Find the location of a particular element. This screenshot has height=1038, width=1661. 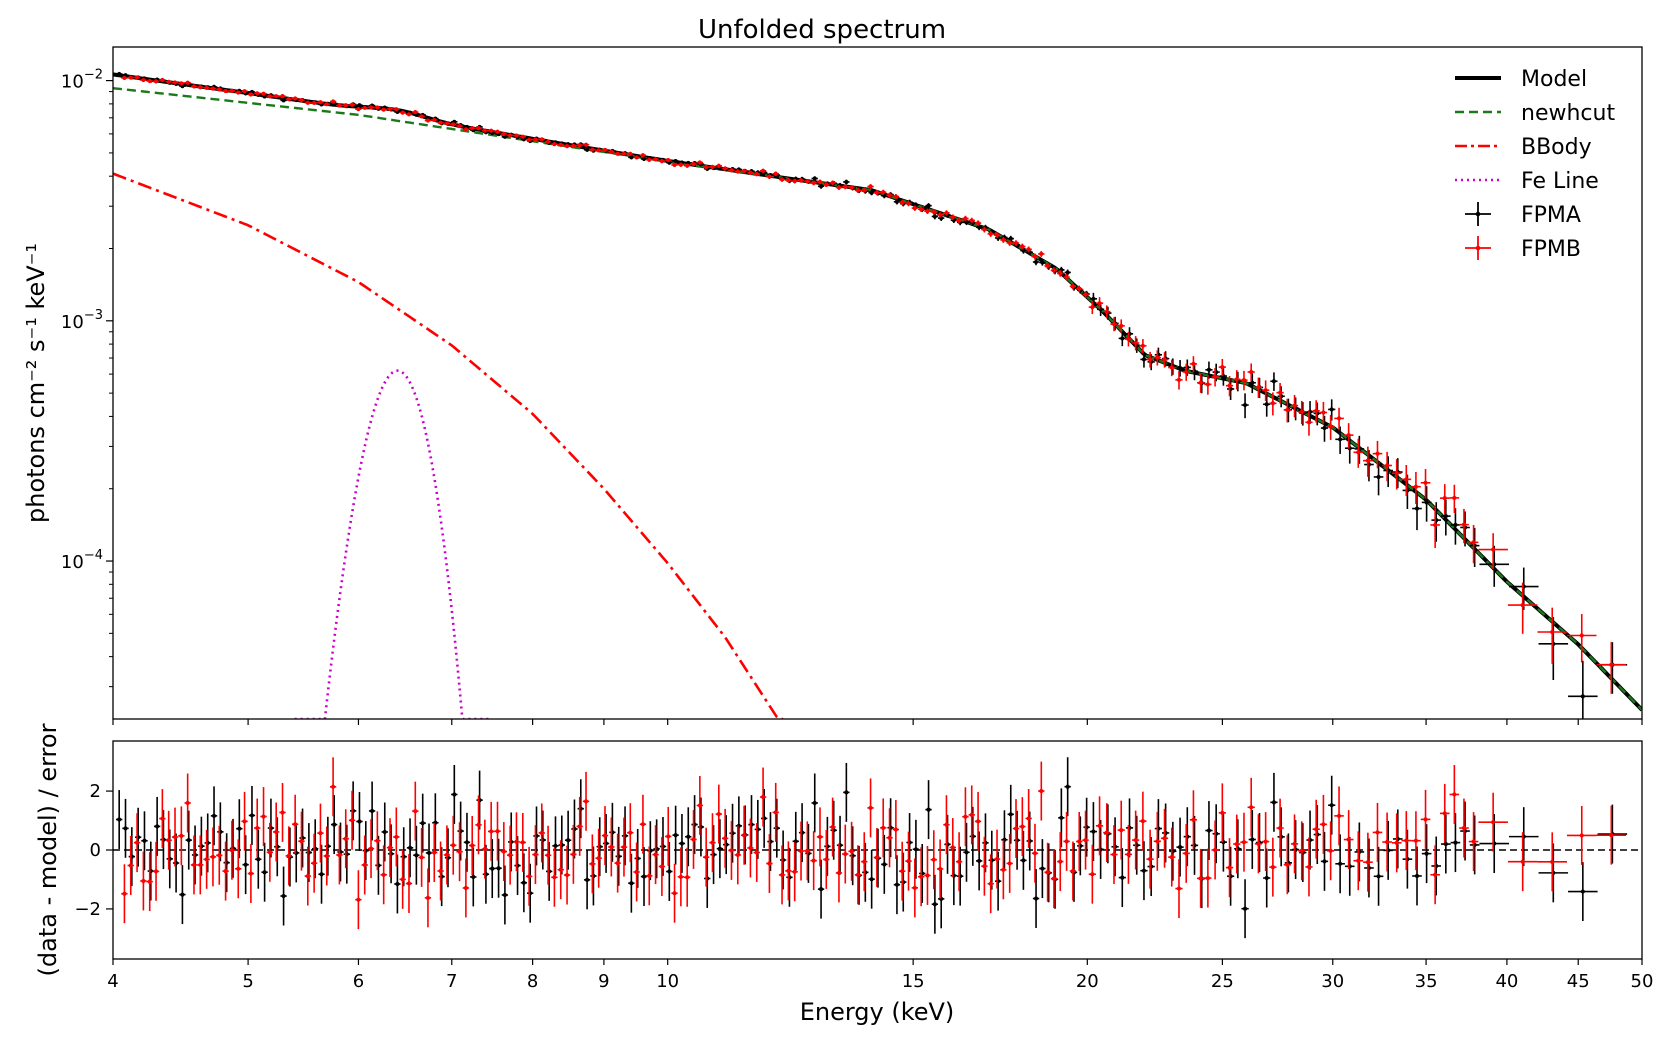

bottom-x-ticks: 4 5 6 7 8 9 10 15 20 25 30 35 40 45 50 is located at coordinates (880, 975).